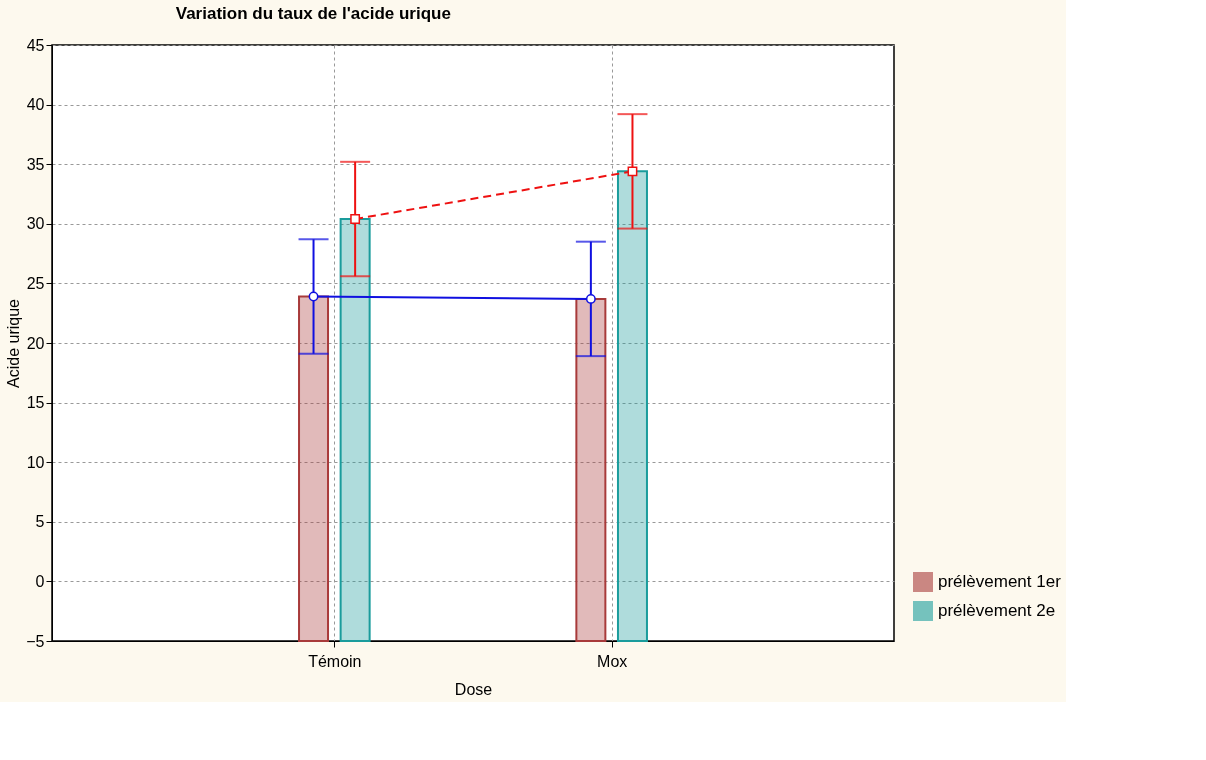 The height and width of the screenshot is (760, 1206). Describe the element at coordinates (40, 522) in the screenshot. I see `y-tick-label: 5` at that location.